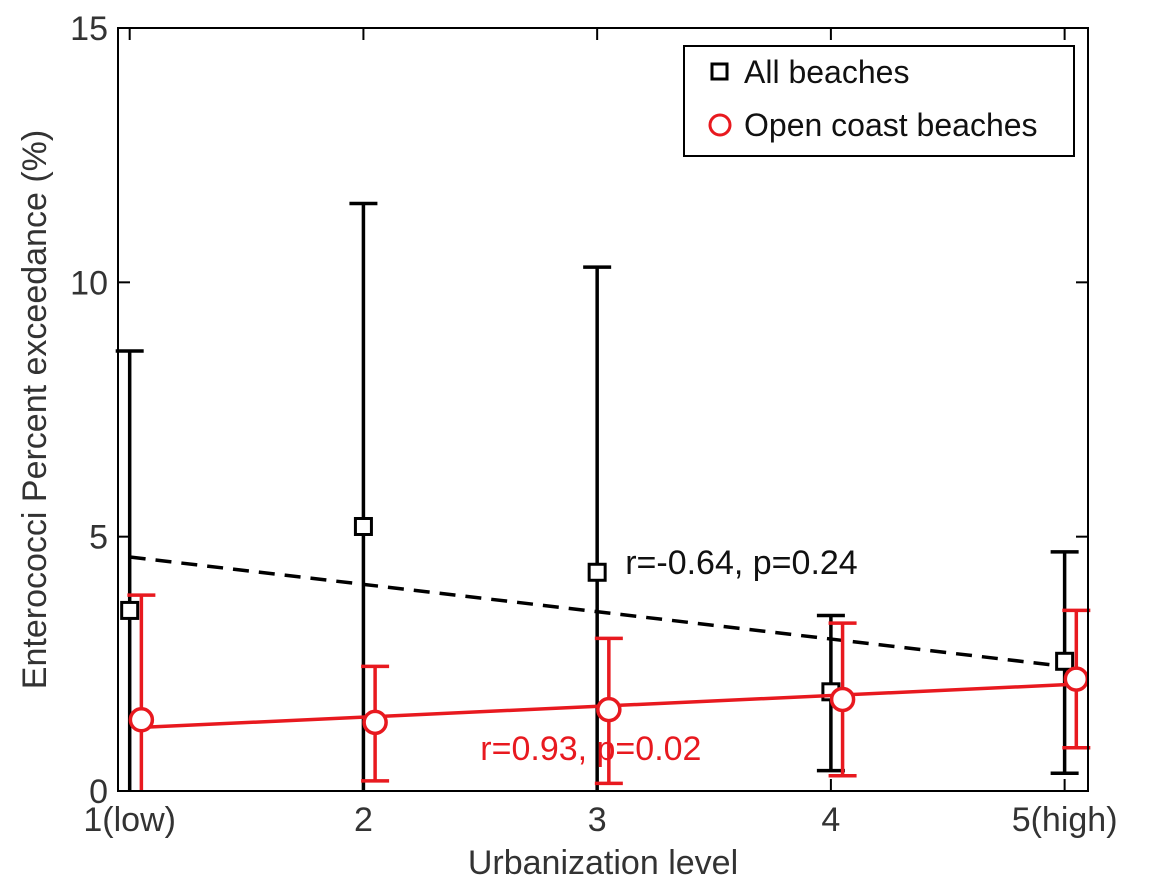  What do you see at coordinates (1065, 820) in the screenshot?
I see `x-tick-label: 5(high)` at bounding box center [1065, 820].